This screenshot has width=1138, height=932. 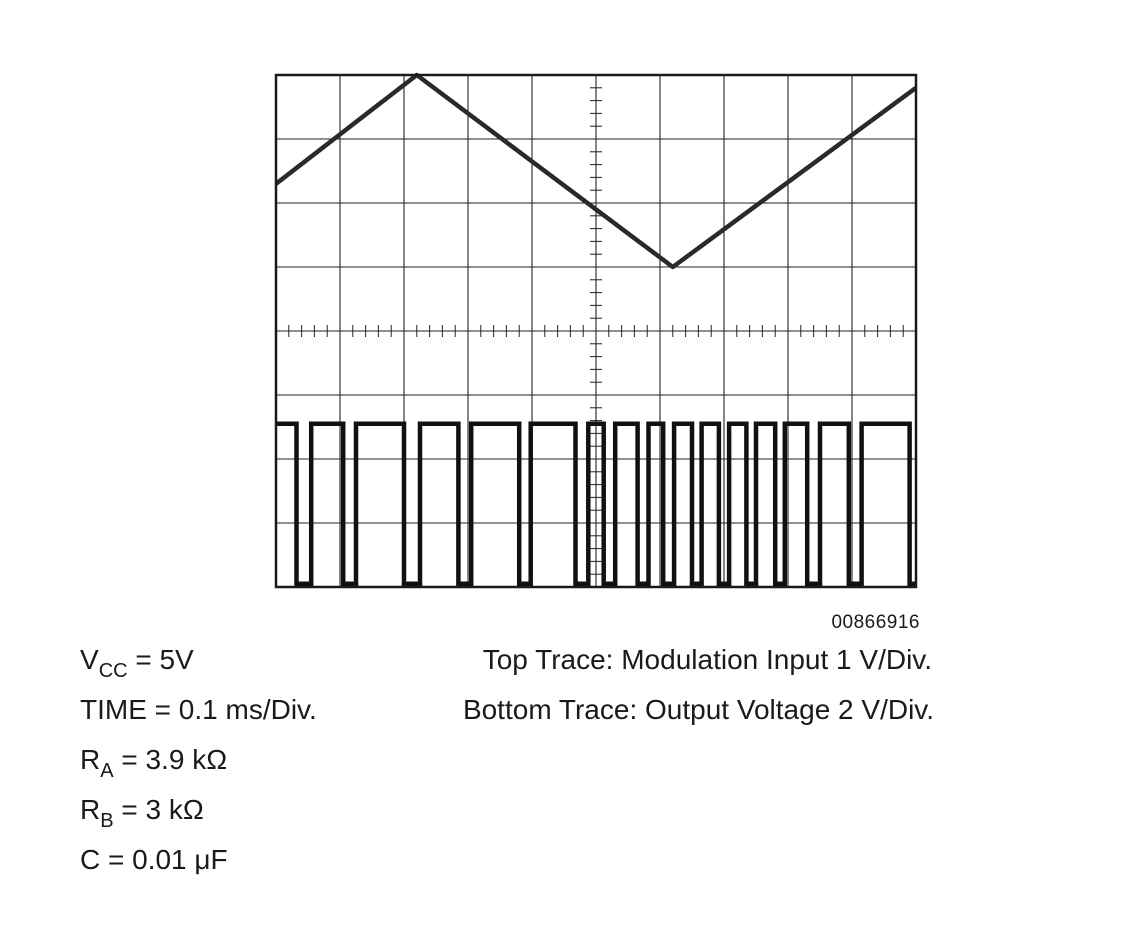 I want to click on top-trace-label: Top Trace: Modulation Input 1 V/Div., so click(x=707, y=659).